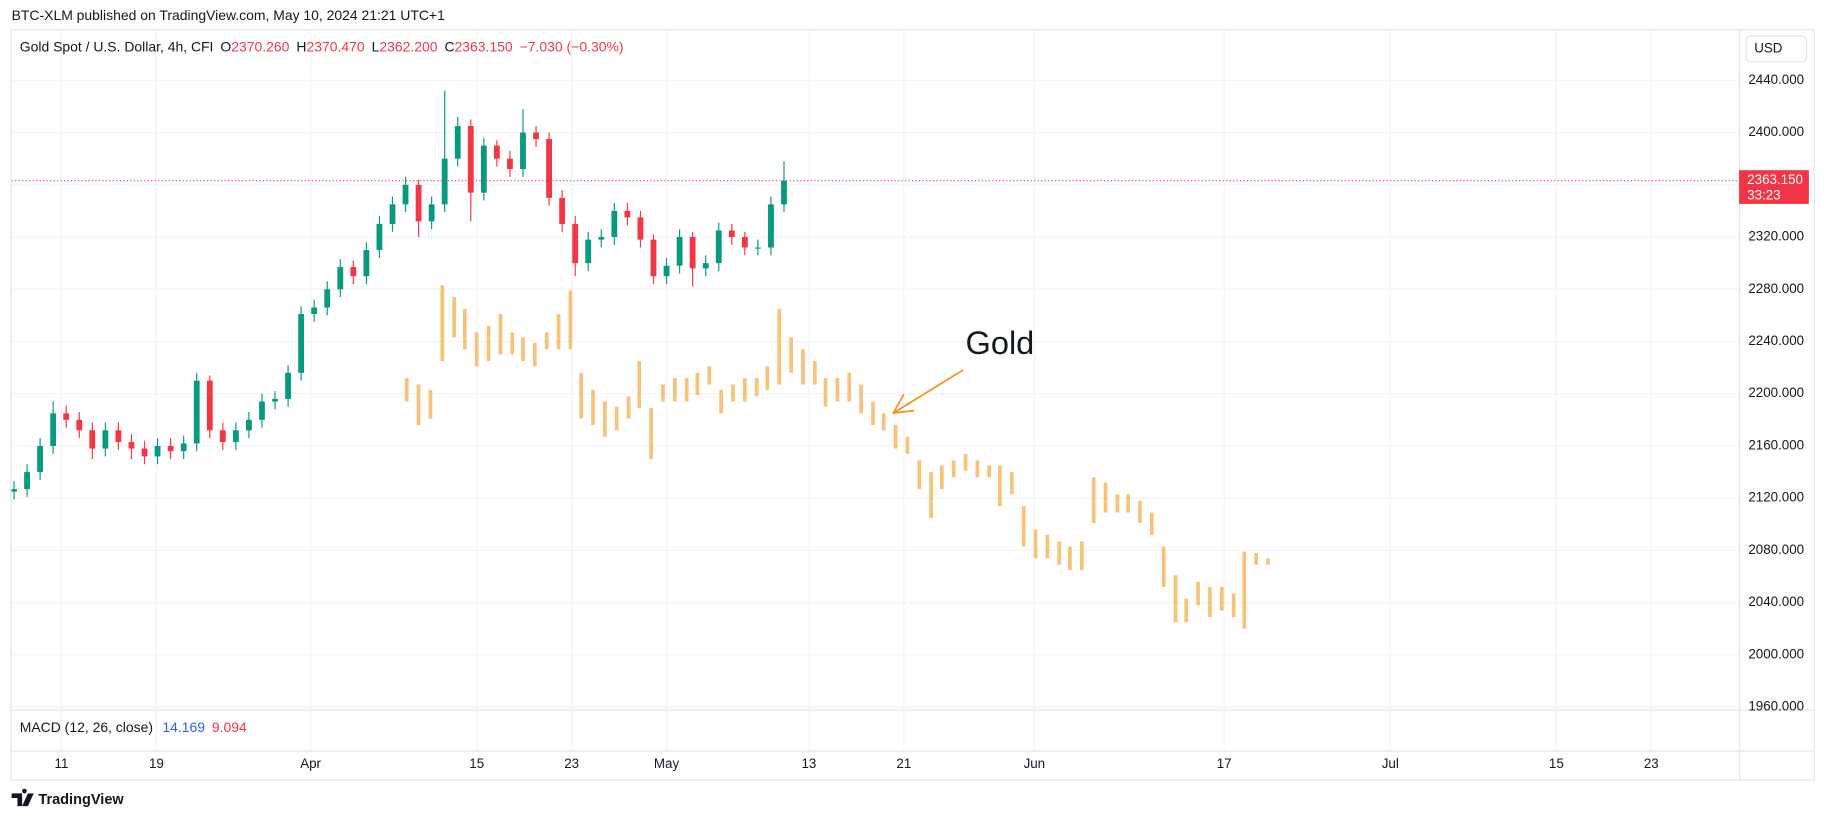 Image resolution: width=1824 pixels, height=819 pixels. Describe the element at coordinates (1776, 497) in the screenshot. I see `y-tick-label: 2120.000` at that location.